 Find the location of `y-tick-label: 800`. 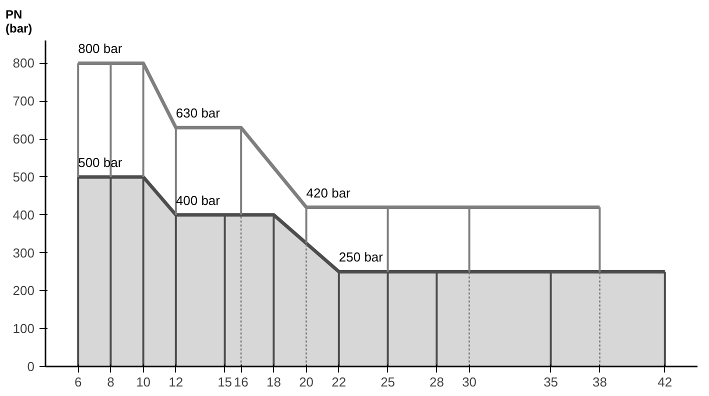

y-tick-label: 800 is located at coordinates (23, 63).